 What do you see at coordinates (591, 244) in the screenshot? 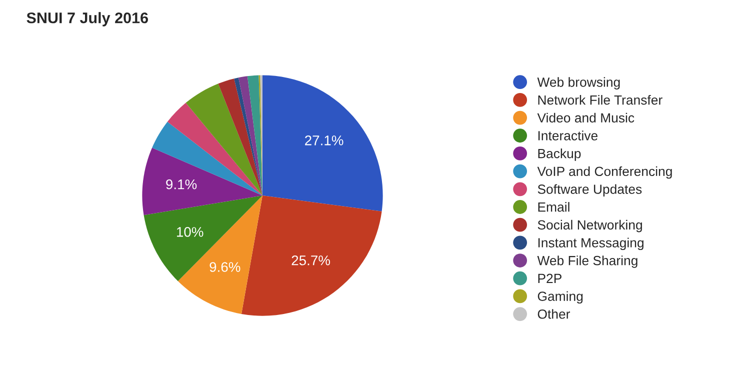
I see `legend-label: Instant Messaging` at bounding box center [591, 244].